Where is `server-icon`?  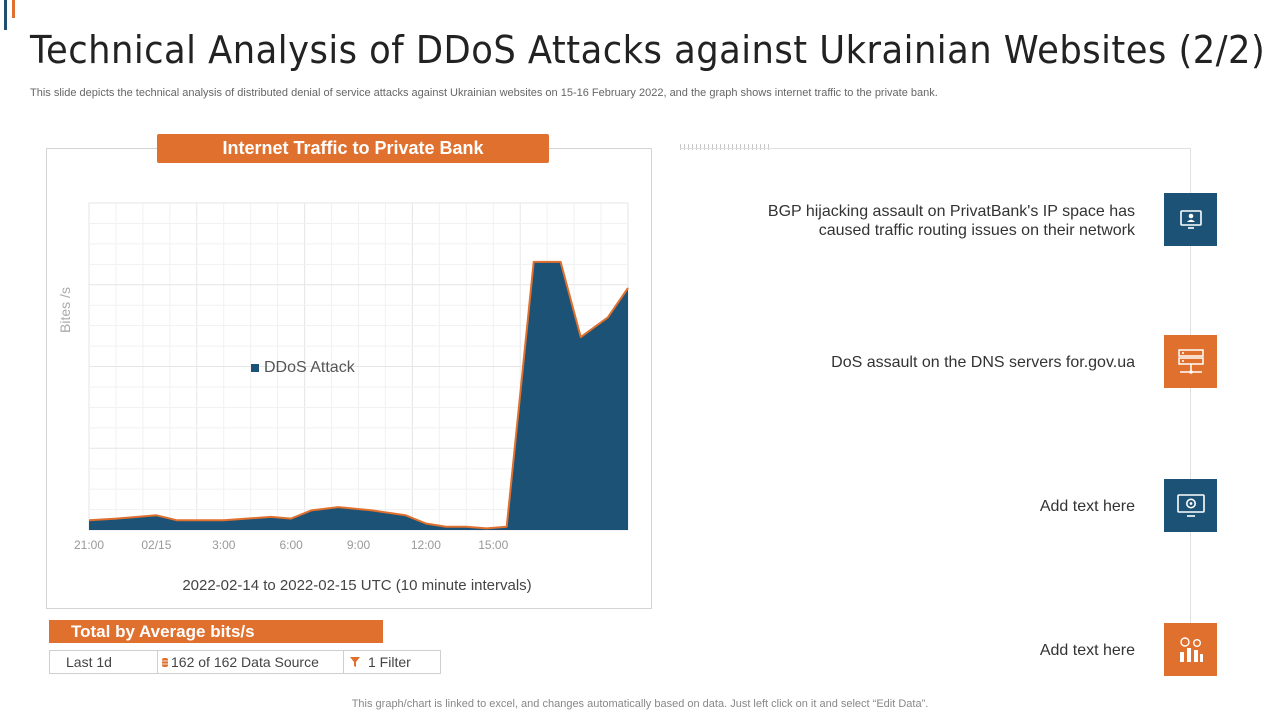
server-icon is located at coordinates (1190, 361).